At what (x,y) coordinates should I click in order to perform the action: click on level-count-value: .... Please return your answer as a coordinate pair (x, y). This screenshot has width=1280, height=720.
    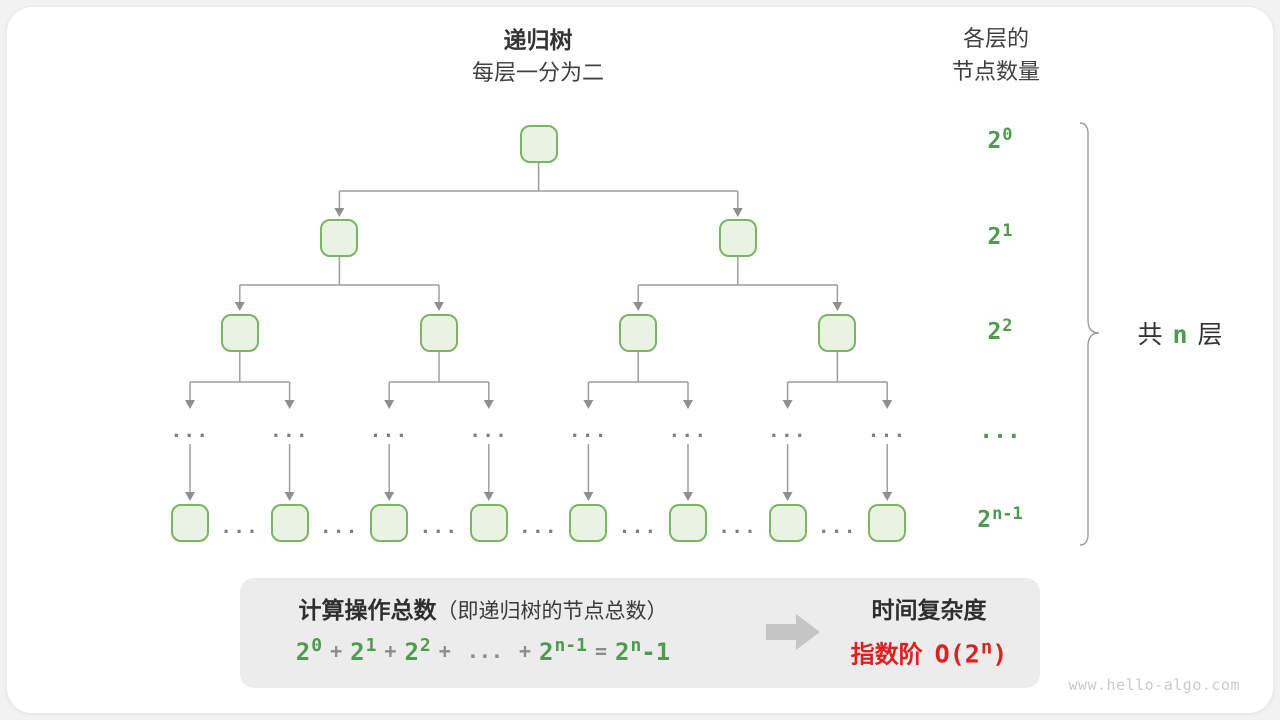
    Looking at the image, I should click on (1000, 431).